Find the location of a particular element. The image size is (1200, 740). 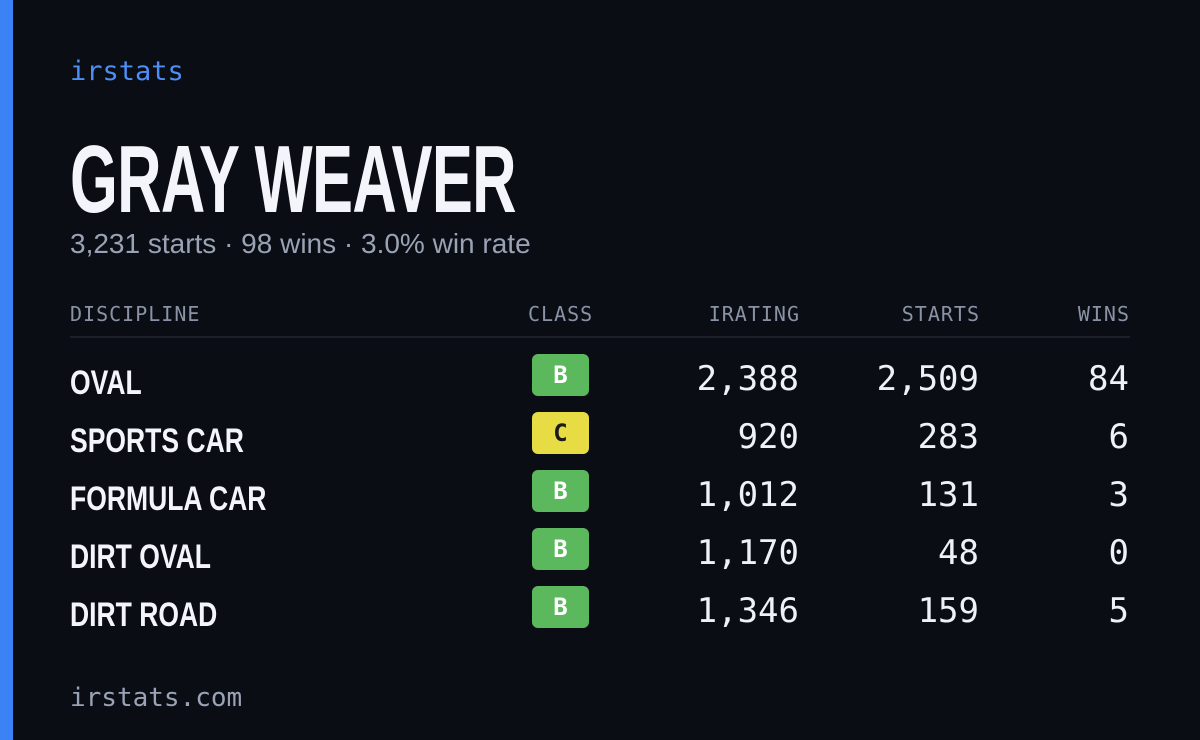

irating: 2,388 is located at coordinates (747, 379).